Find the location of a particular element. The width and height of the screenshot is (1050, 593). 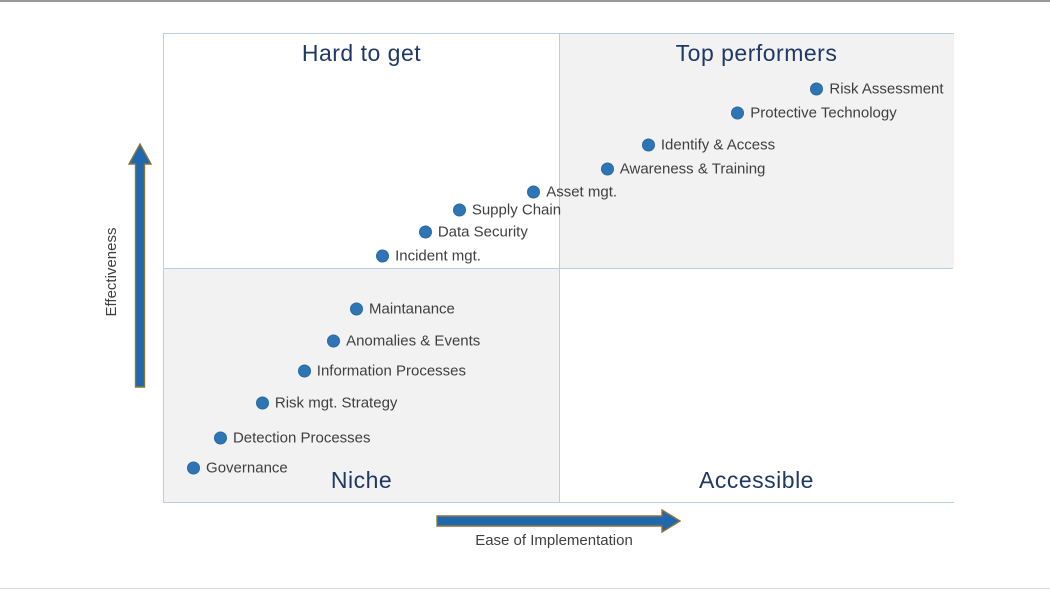

point-label: Awareness & Training is located at coordinates (692, 169).